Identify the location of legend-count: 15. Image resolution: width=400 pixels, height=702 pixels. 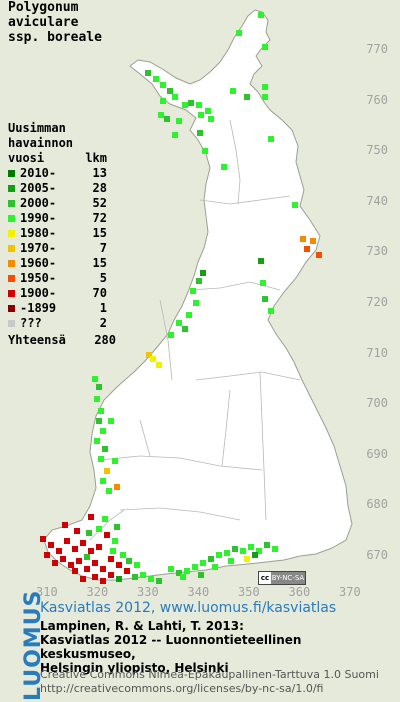
(99, 263).